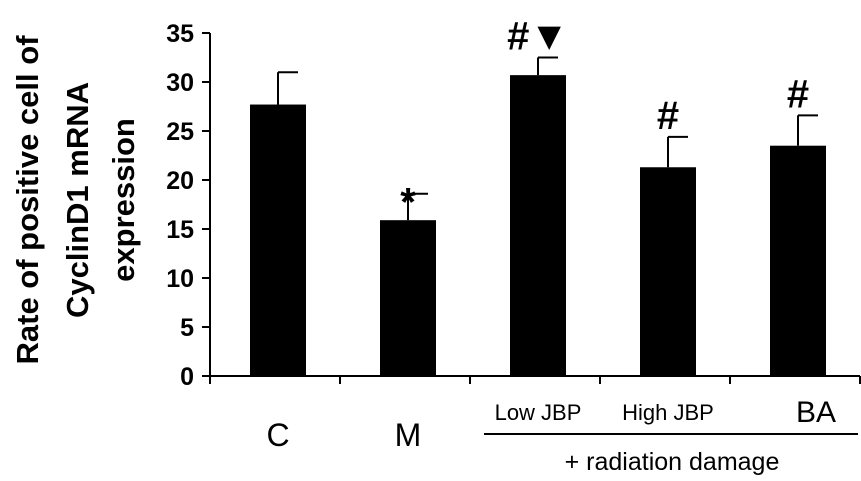 The height and width of the screenshot is (481, 861). What do you see at coordinates (408, 435) in the screenshot?
I see `category-label: M` at bounding box center [408, 435].